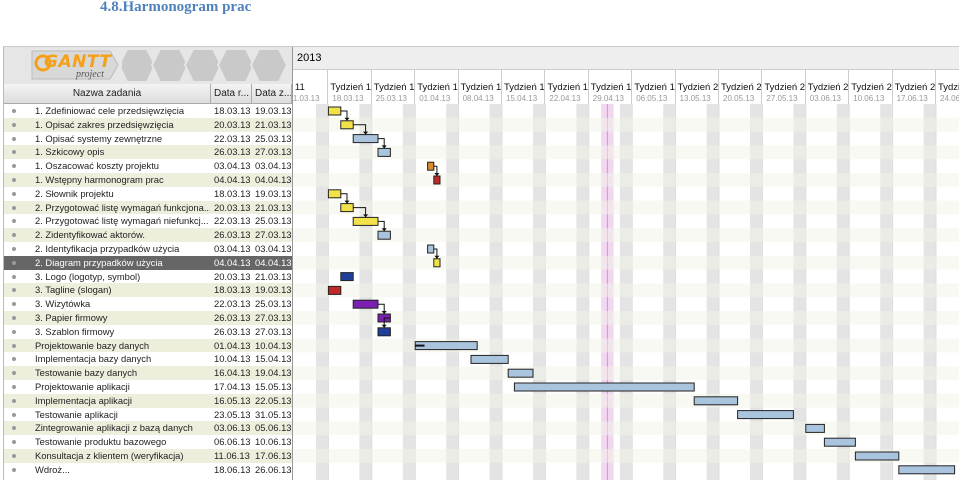 The height and width of the screenshot is (480, 959). I want to click on week-date: 29.04.13, so click(608, 98).